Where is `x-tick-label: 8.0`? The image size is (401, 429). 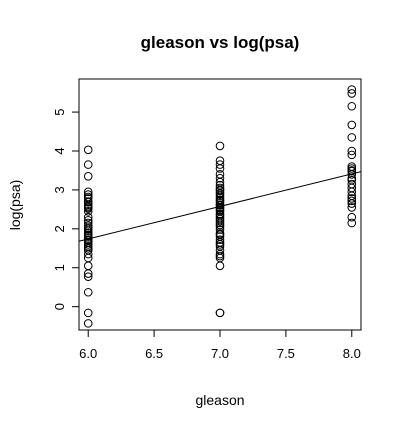 x-tick-label: 8.0 is located at coordinates (352, 353).